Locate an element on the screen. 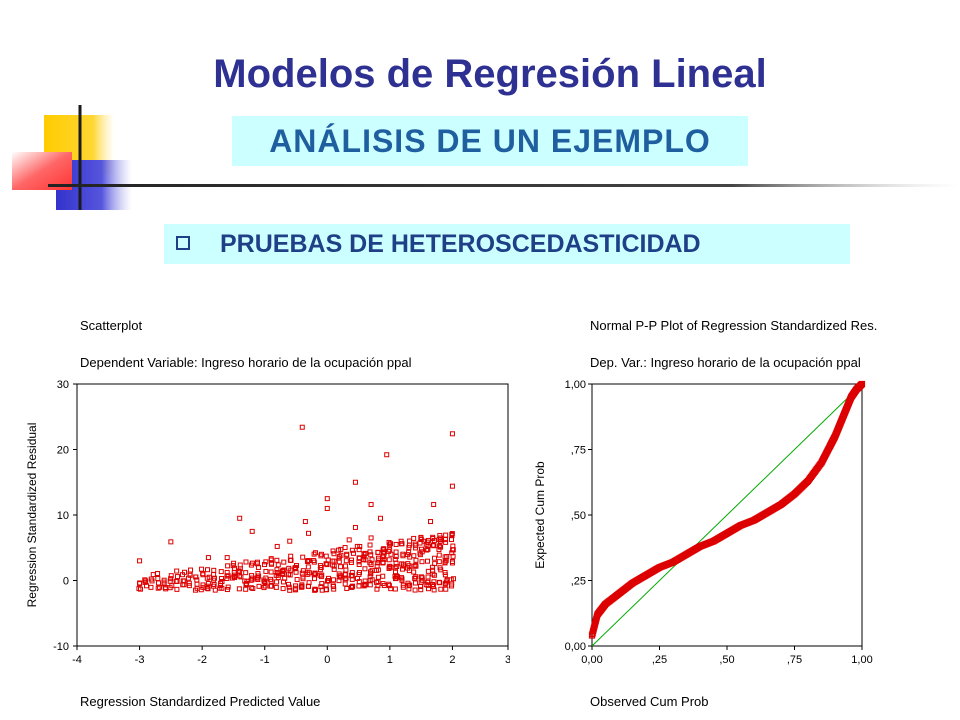  scatter-ytick-label: 20 is located at coordinates (63, 451).